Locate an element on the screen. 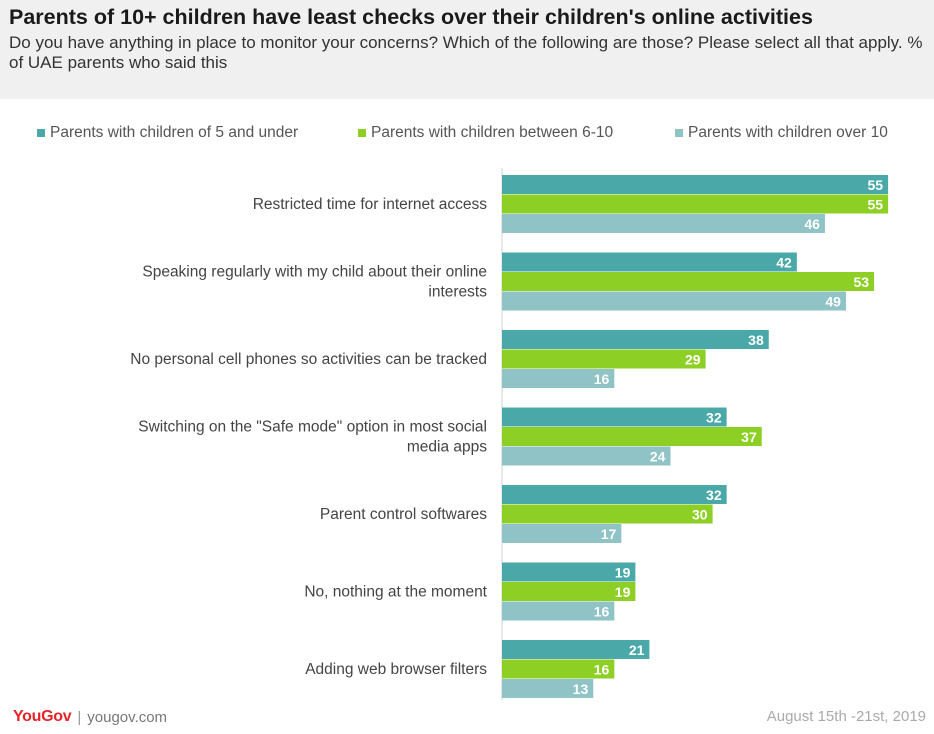 Image resolution: width=934 pixels, height=734 pixels. bar-value-label: 46 is located at coordinates (812, 224).